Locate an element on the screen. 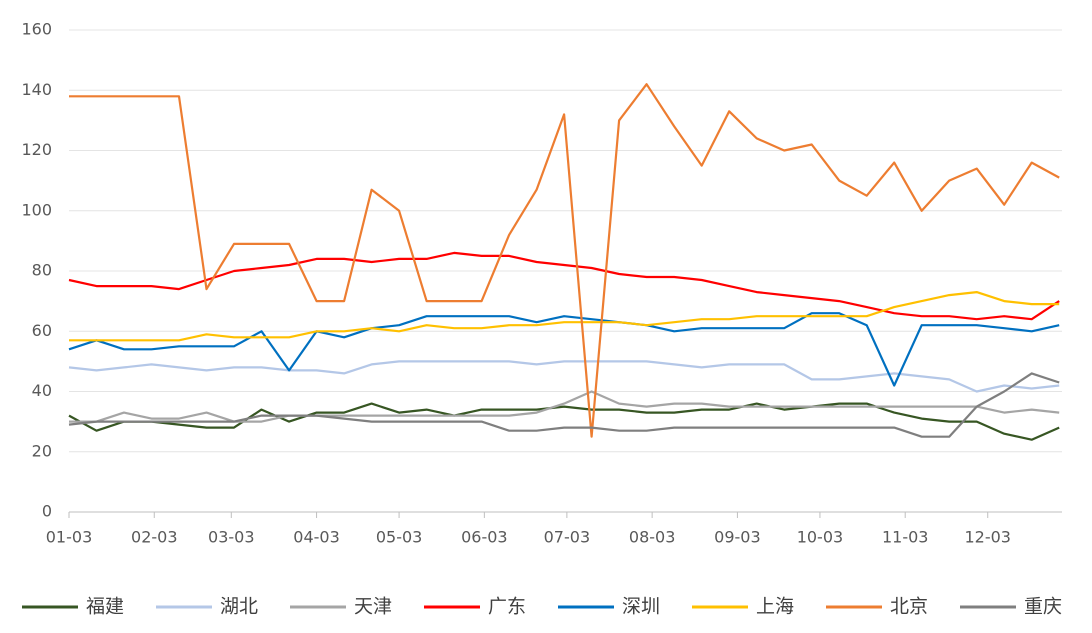  legend-label: 深圳 is located at coordinates (641, 607).